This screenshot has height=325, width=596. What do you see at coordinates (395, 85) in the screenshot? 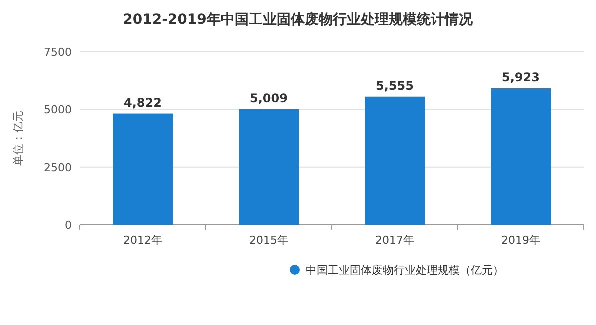
I see `data-label: 5,555` at bounding box center [395, 85].